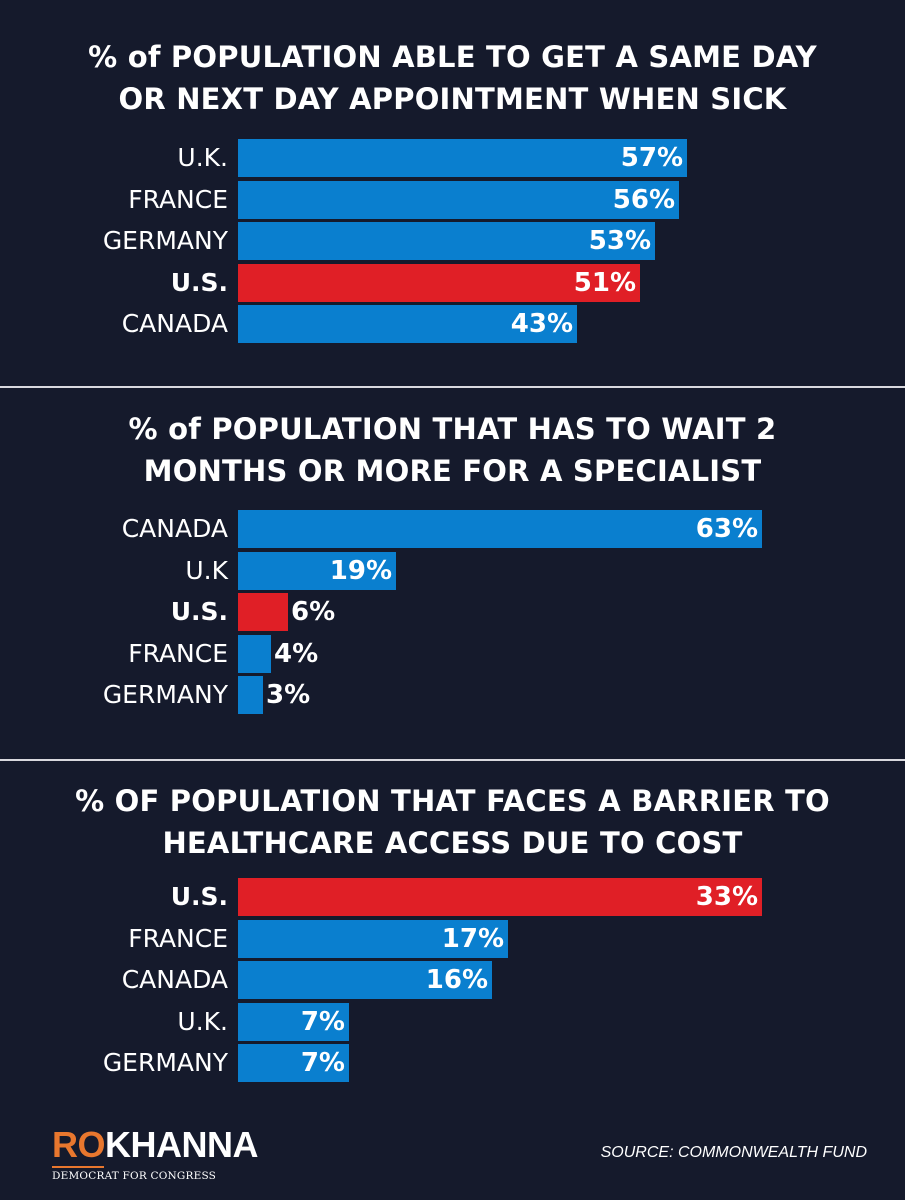 This screenshot has height=1200, width=905. I want to click on value-label: 3%, so click(288, 695).